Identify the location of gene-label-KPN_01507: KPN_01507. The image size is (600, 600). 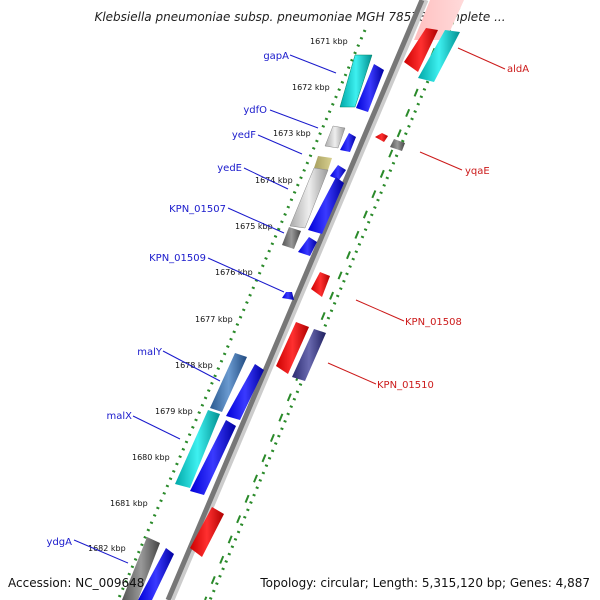
(197, 209).